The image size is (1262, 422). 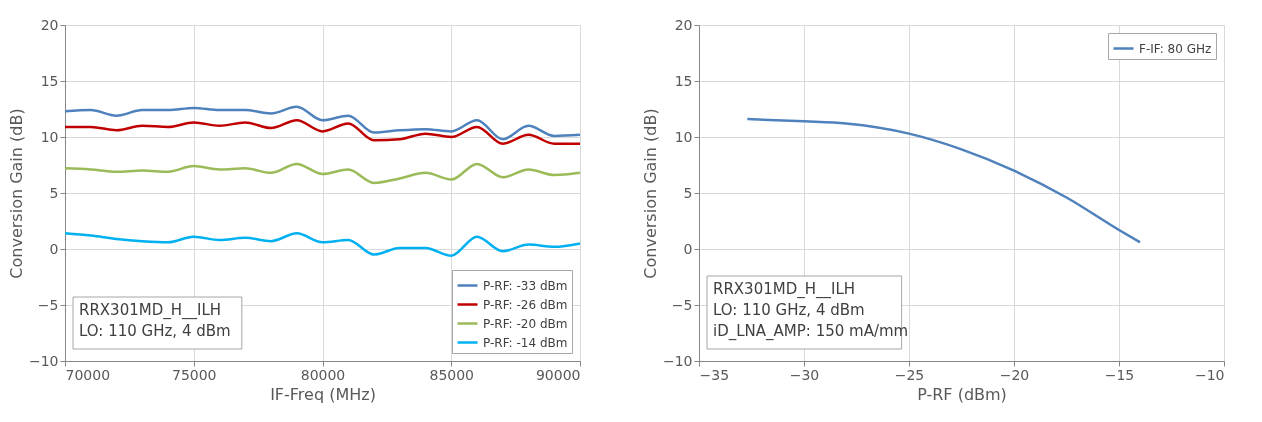 I want to click on x-tick-label: −30, so click(x=804, y=374).